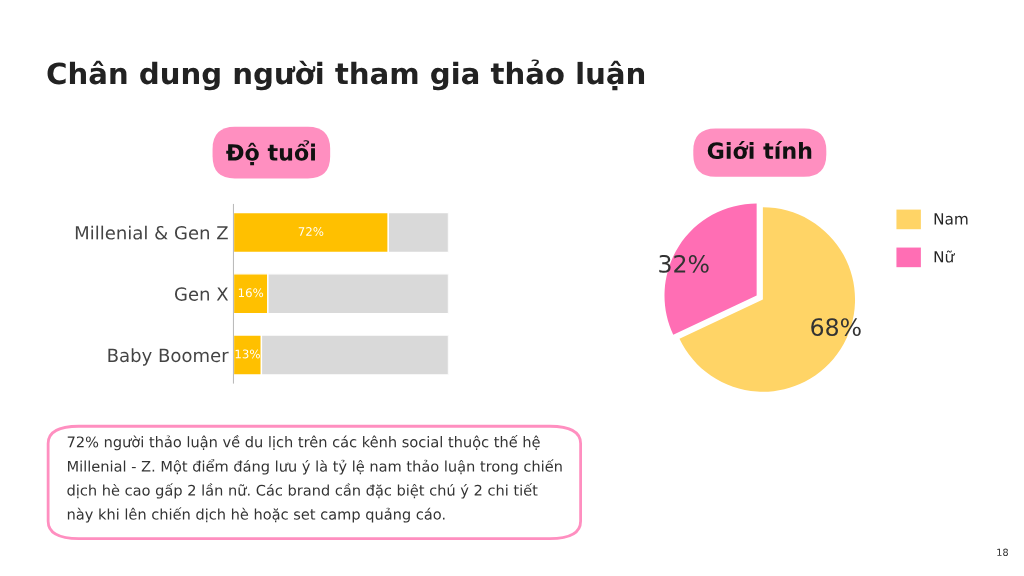 The image size is (1024, 576). I want to click on data-label: 72%, so click(311, 231).